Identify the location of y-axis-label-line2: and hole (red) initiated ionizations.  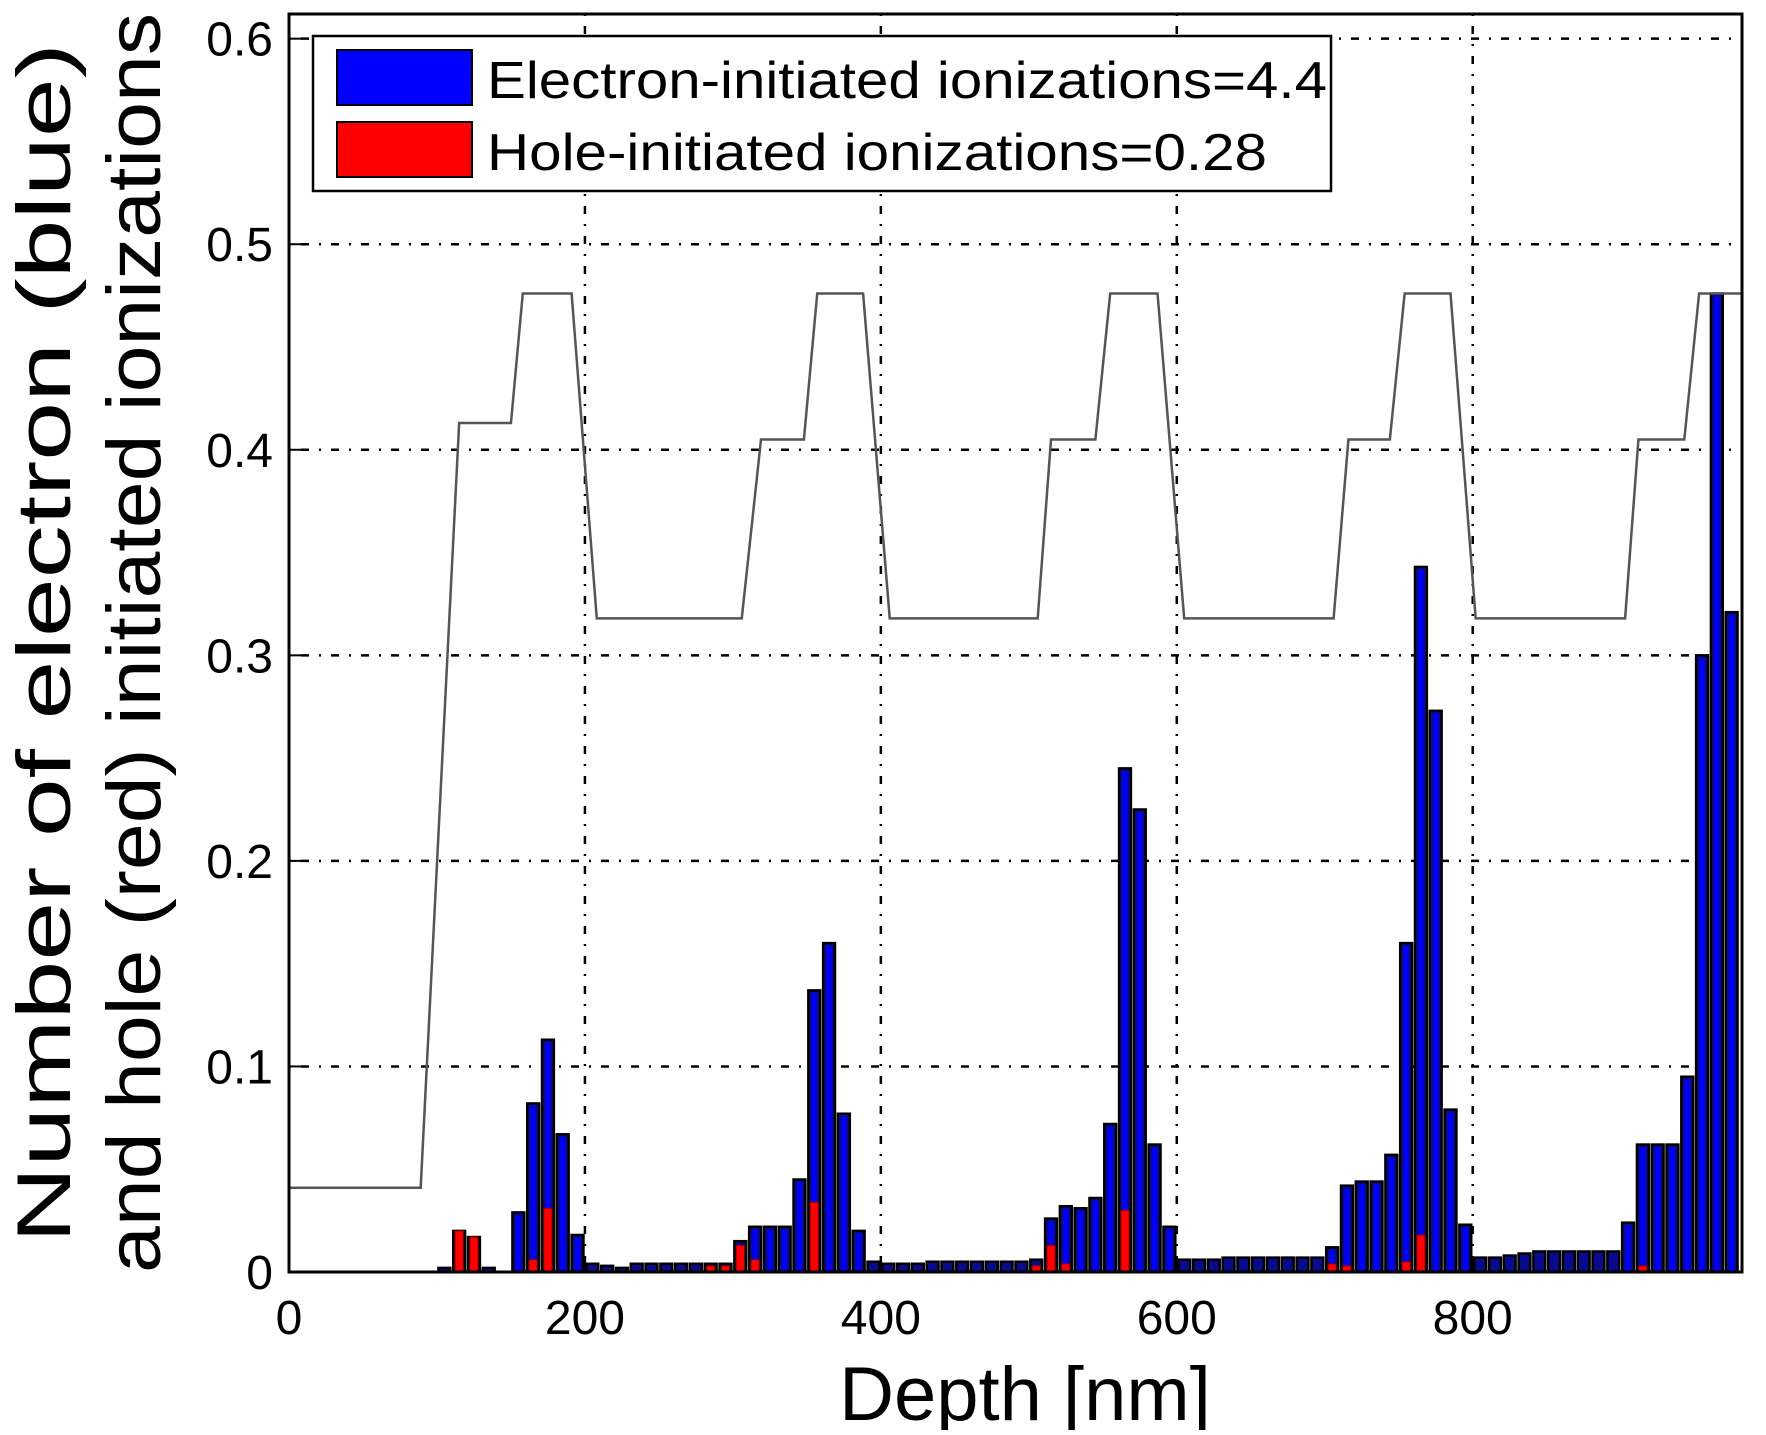
(134, 643).